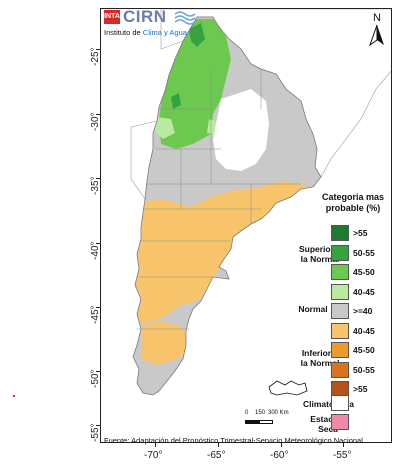  What do you see at coordinates (342, 455) in the screenshot?
I see `x-tick-label: -55°` at bounding box center [342, 455].